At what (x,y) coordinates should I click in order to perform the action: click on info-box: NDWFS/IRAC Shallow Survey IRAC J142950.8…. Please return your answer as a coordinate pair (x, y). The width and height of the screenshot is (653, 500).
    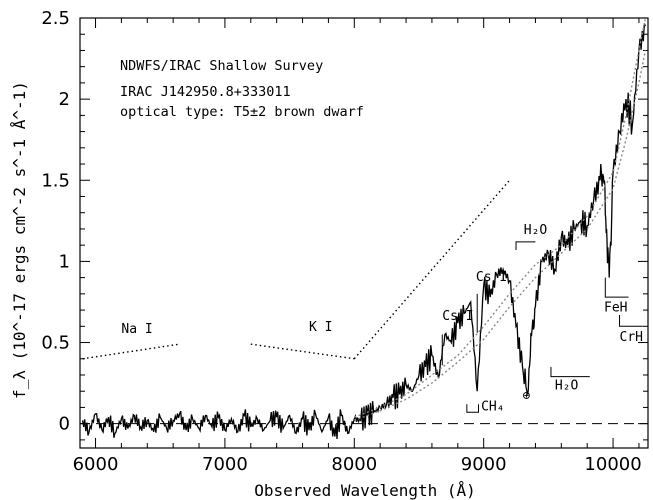
    Looking at the image, I should click on (242, 89).